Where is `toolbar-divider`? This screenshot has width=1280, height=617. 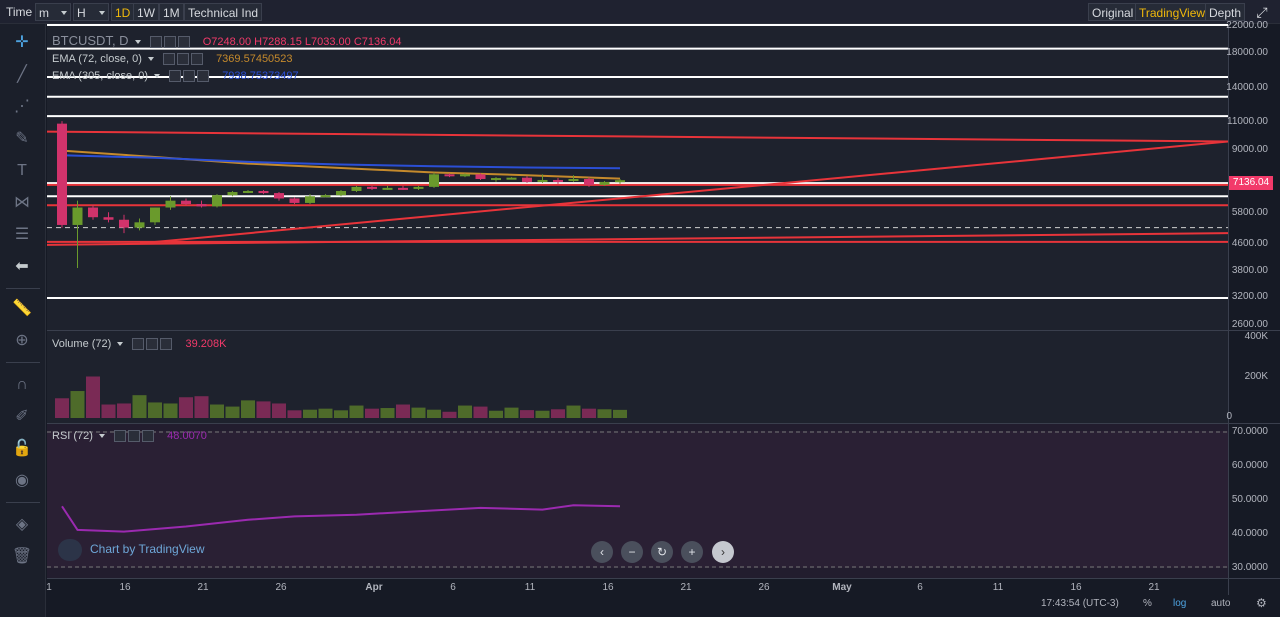 toolbar-divider is located at coordinates (23, 288).